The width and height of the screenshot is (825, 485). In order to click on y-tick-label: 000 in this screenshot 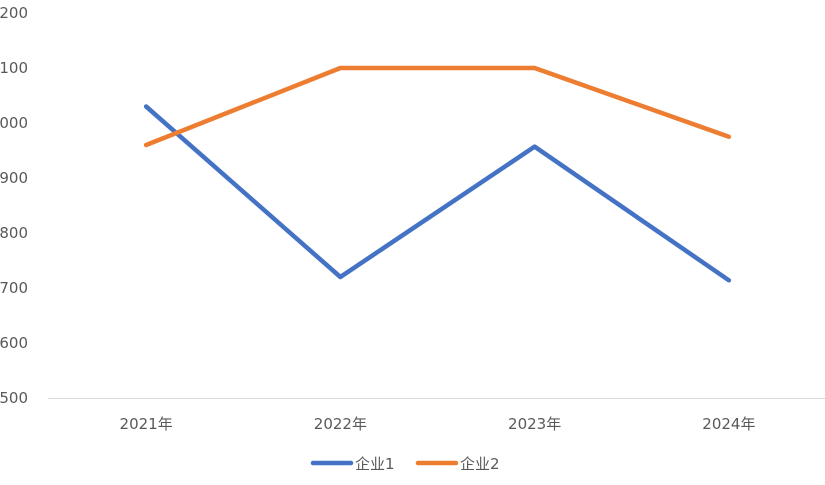, I will do `click(14, 123)`.